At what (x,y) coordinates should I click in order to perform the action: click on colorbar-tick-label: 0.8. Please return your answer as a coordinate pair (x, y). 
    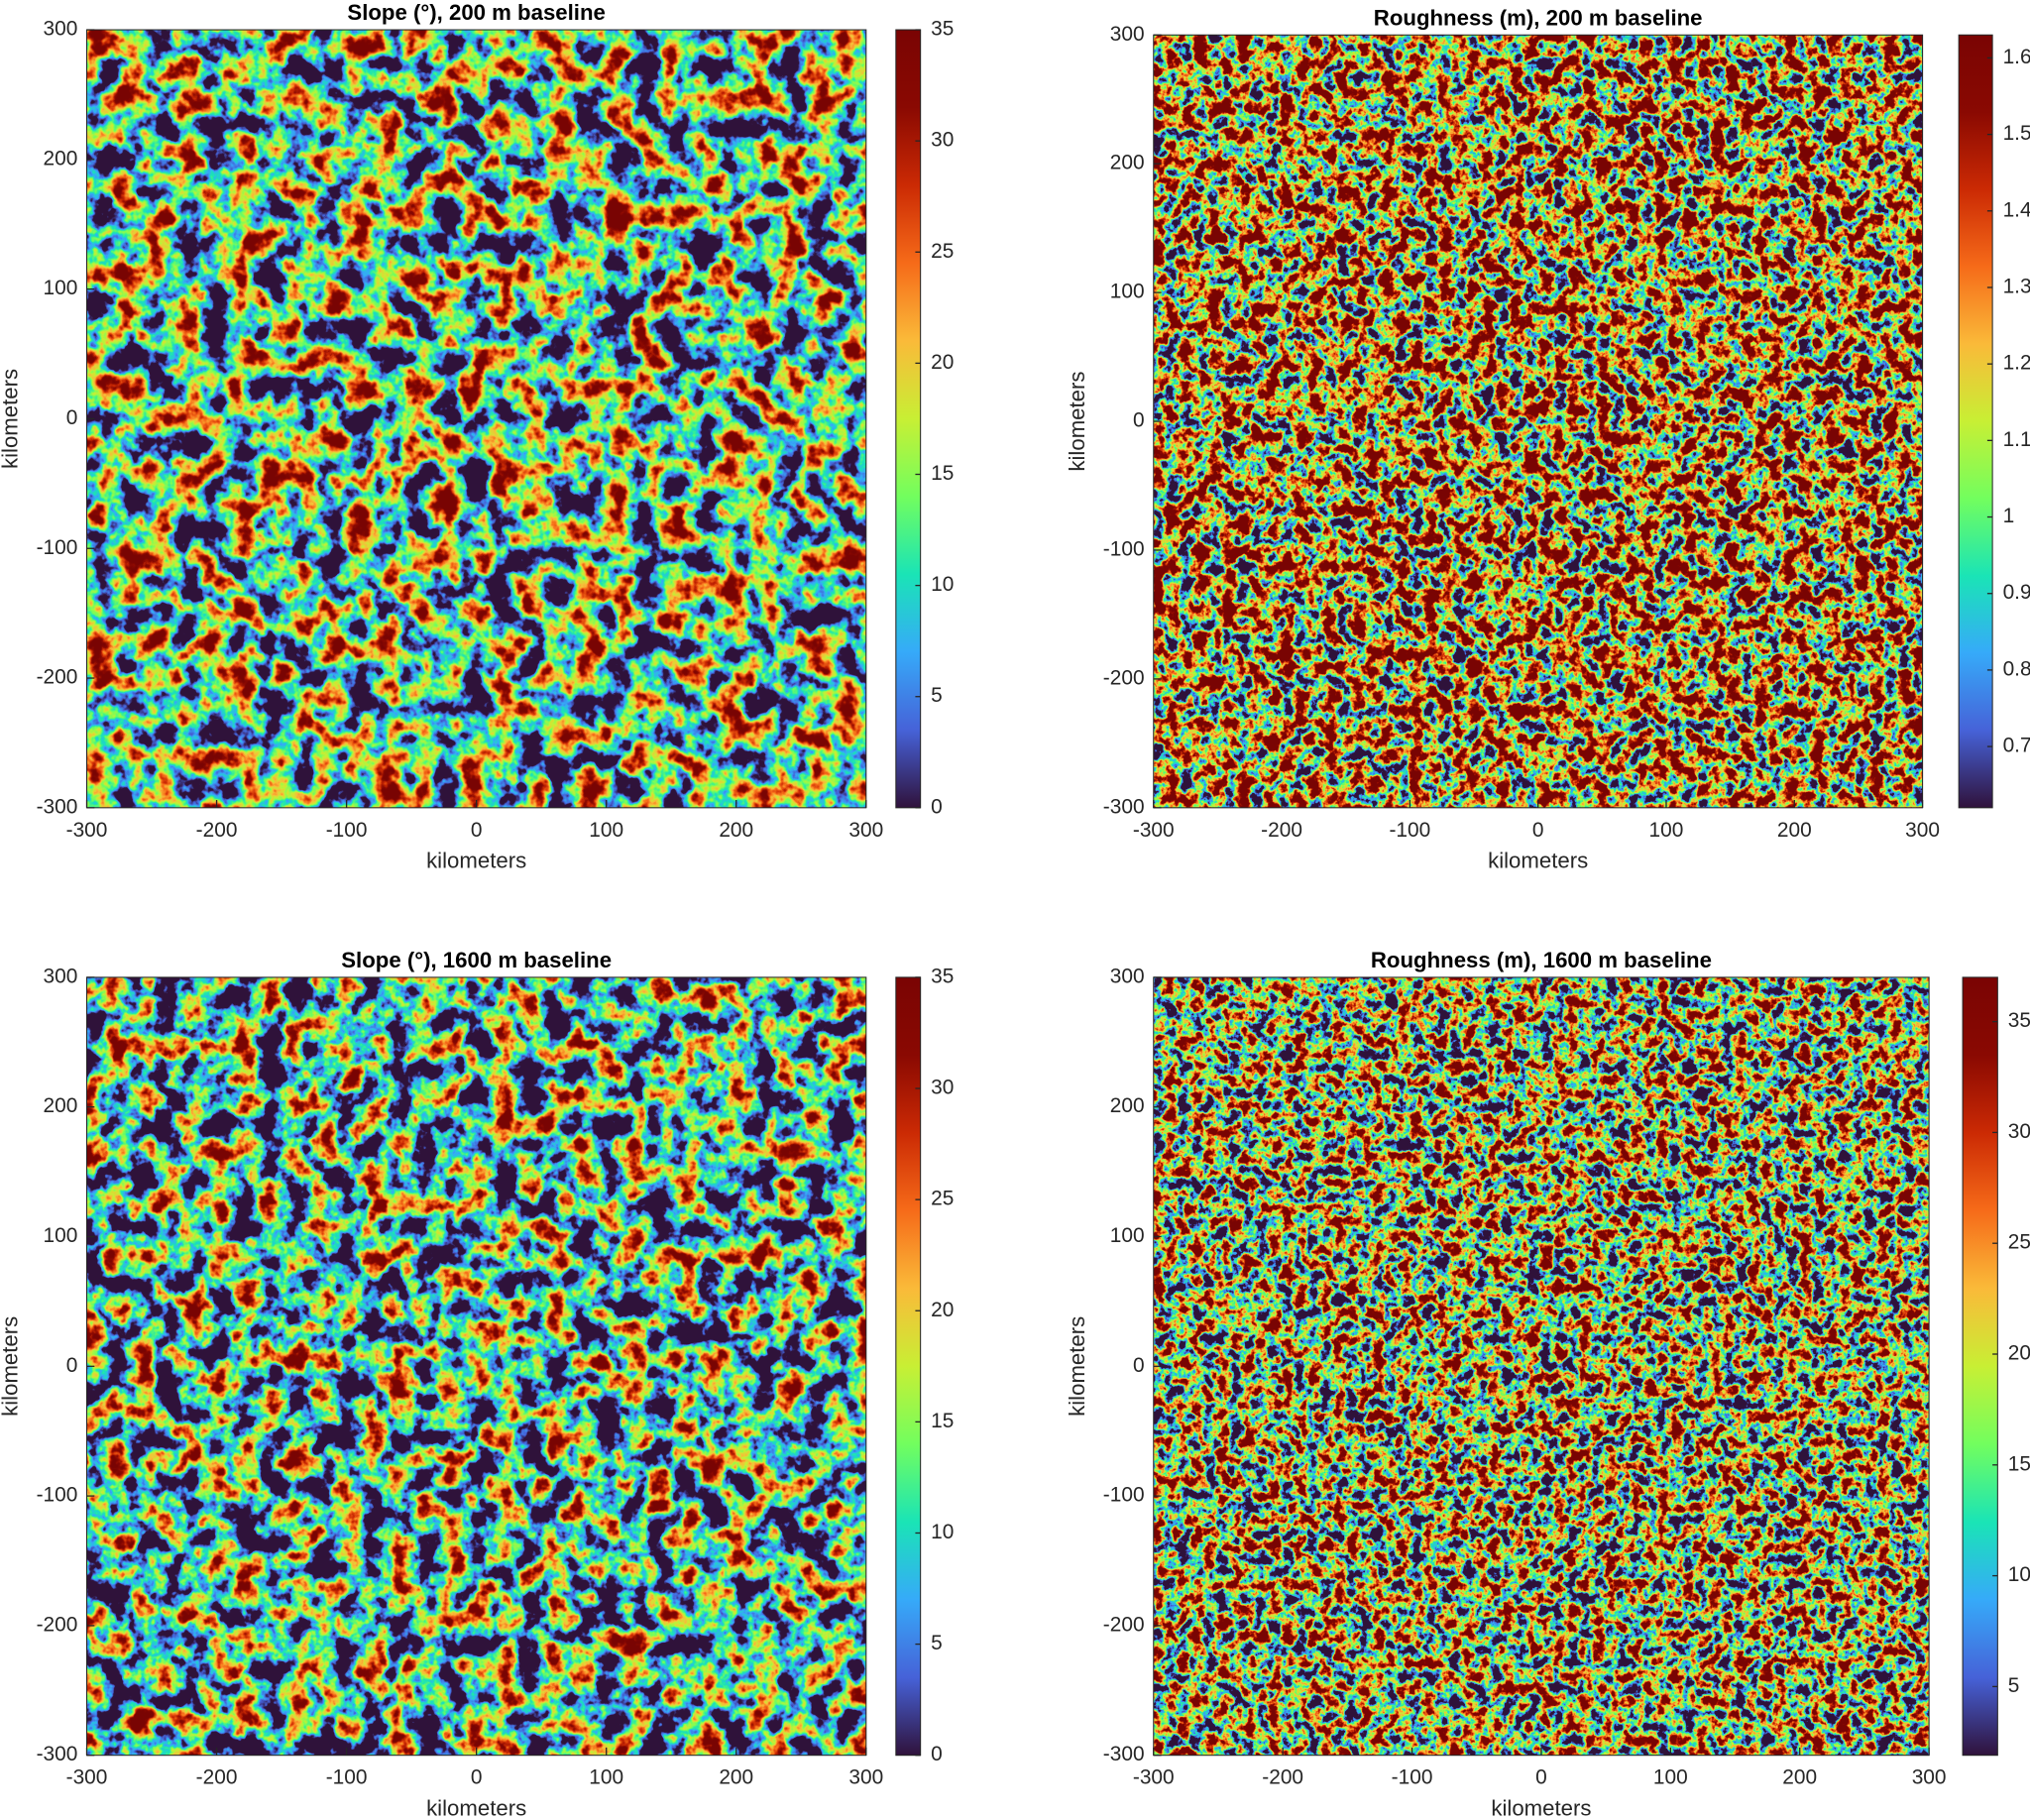
    Looking at the image, I should click on (2016, 668).